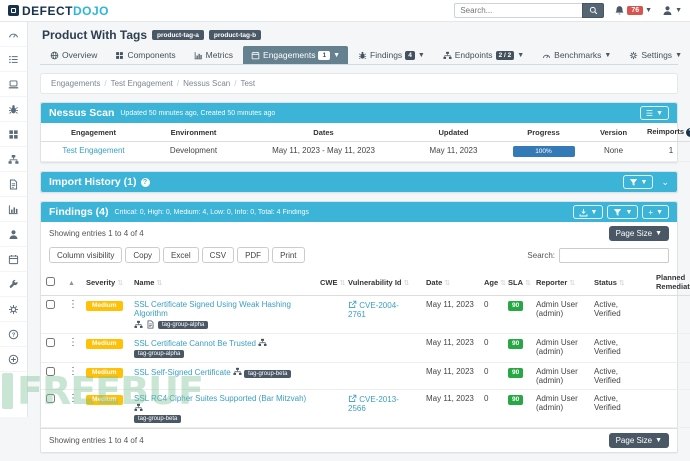 This screenshot has width=690, height=461. I want to click on finding-name-link: SSL Certificate Cannot Be Trusted, so click(195, 343).